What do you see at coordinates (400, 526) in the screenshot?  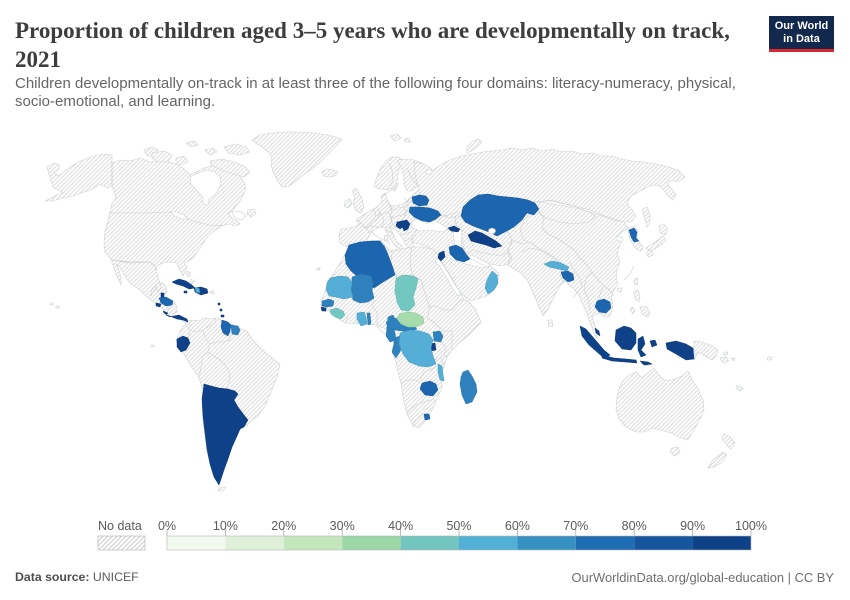 I see `svg-text: 40%` at bounding box center [400, 526].